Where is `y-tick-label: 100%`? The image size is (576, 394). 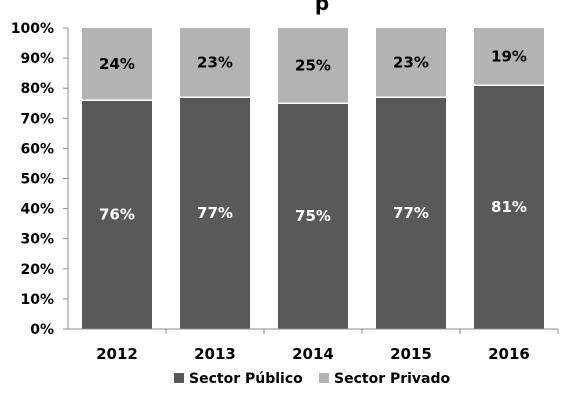 y-tick-label: 100% is located at coordinates (32, 29).